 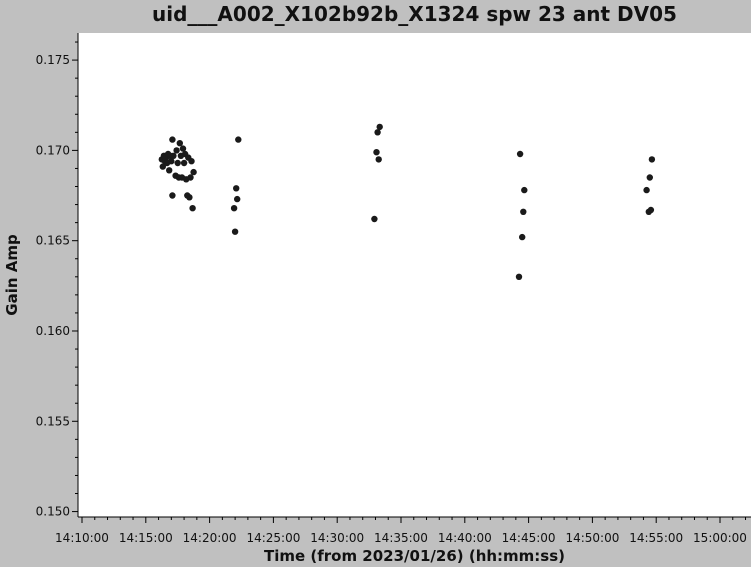 What do you see at coordinates (146, 538) in the screenshot?
I see `x-tick-label: 14:15:00` at bounding box center [146, 538].